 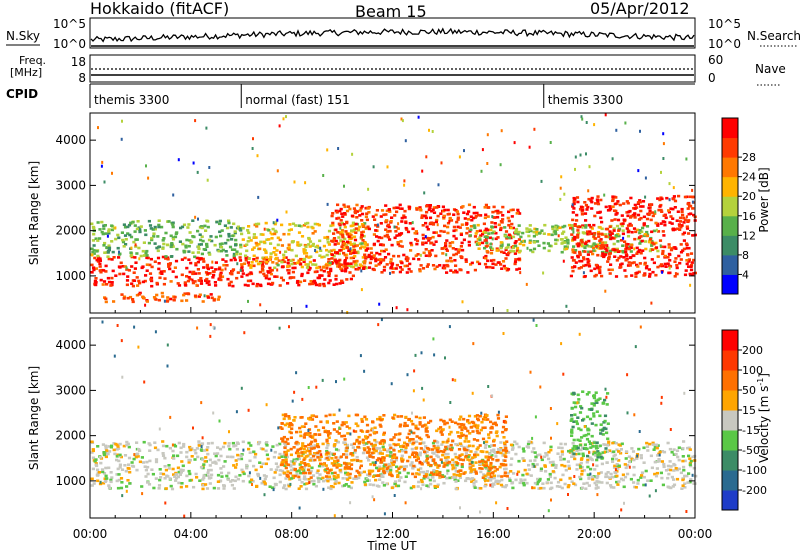 I want to click on nave-tick-bottom: 0, so click(x=712, y=78).